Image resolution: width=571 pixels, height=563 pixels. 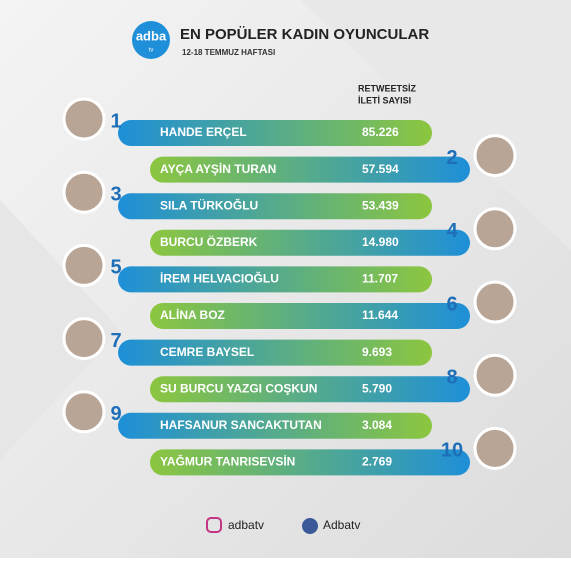 What do you see at coordinates (214, 525) in the screenshot?
I see `instagram-icon` at bounding box center [214, 525].